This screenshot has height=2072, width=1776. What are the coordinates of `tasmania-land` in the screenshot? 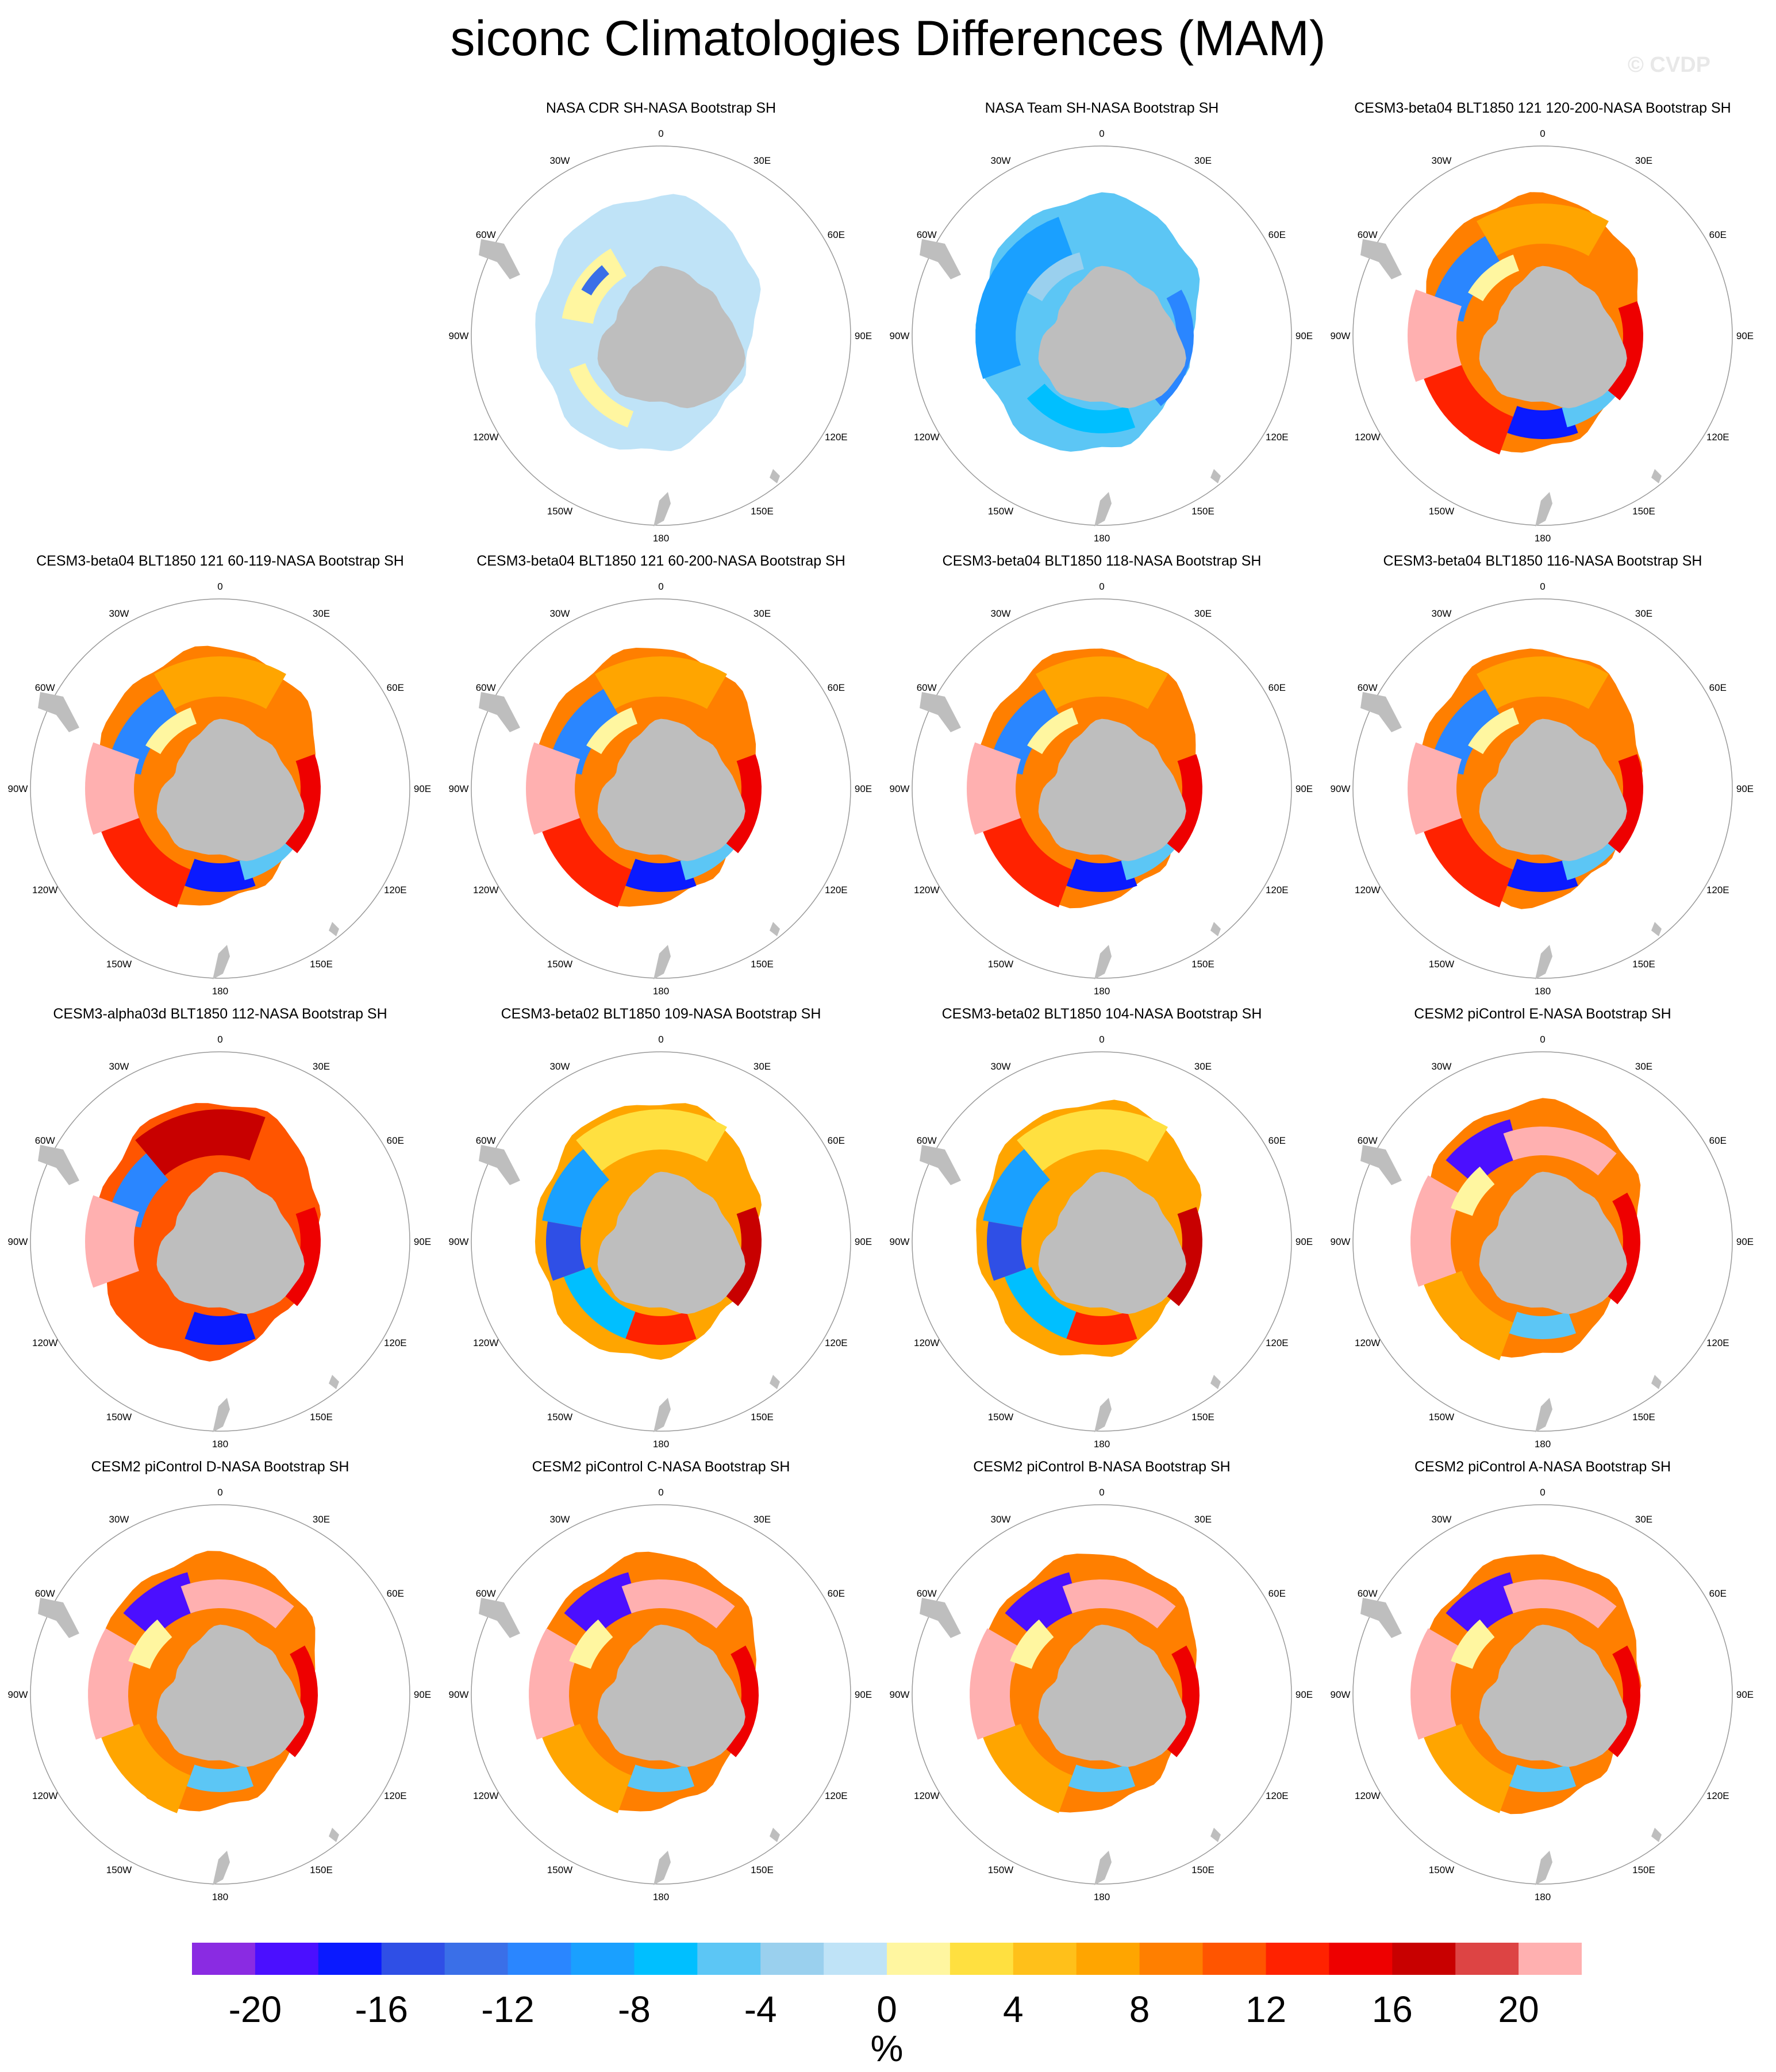 It's located at (1656, 476).